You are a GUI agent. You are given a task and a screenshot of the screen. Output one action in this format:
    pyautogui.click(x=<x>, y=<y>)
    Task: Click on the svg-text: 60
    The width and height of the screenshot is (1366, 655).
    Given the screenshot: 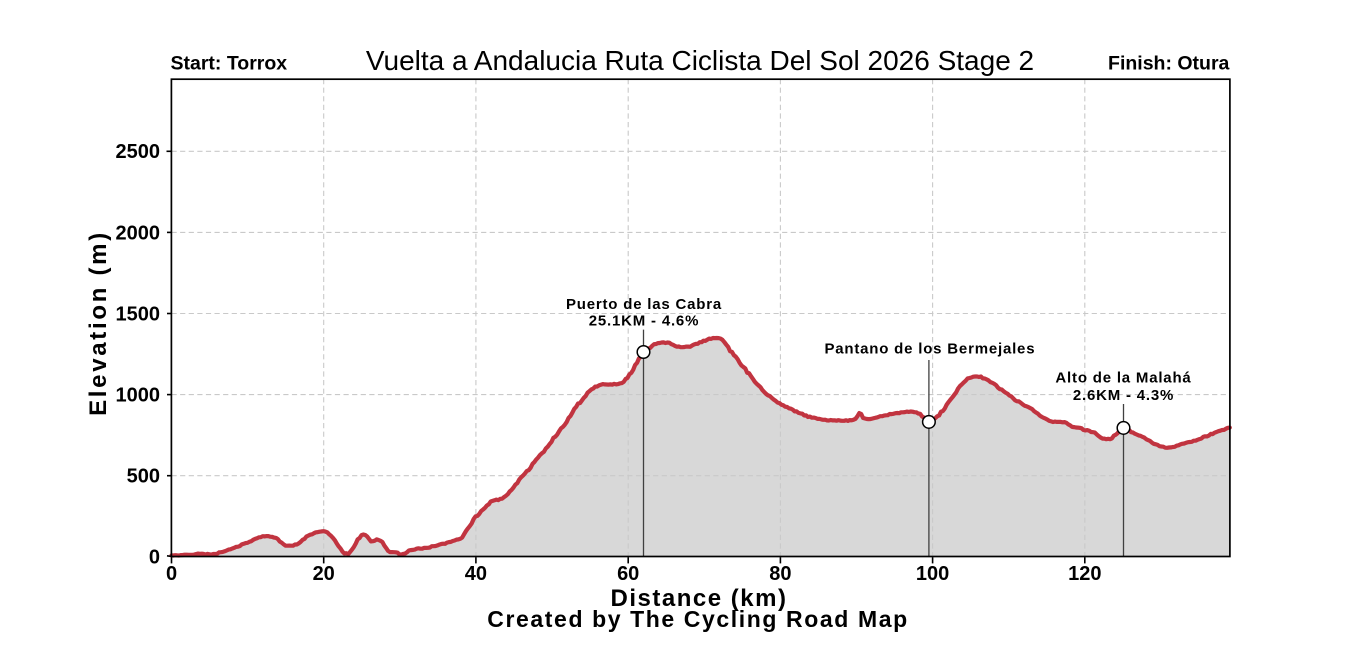 What is the action you would take?
    pyautogui.click(x=628, y=574)
    